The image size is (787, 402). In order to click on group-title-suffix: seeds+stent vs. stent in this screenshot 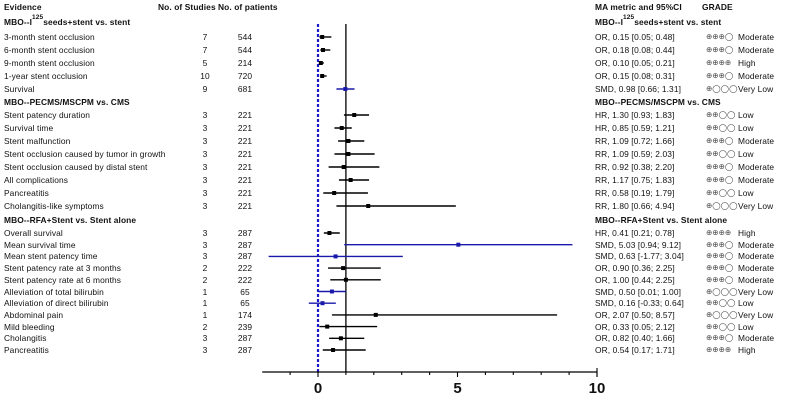, I will do `click(87, 22)`.